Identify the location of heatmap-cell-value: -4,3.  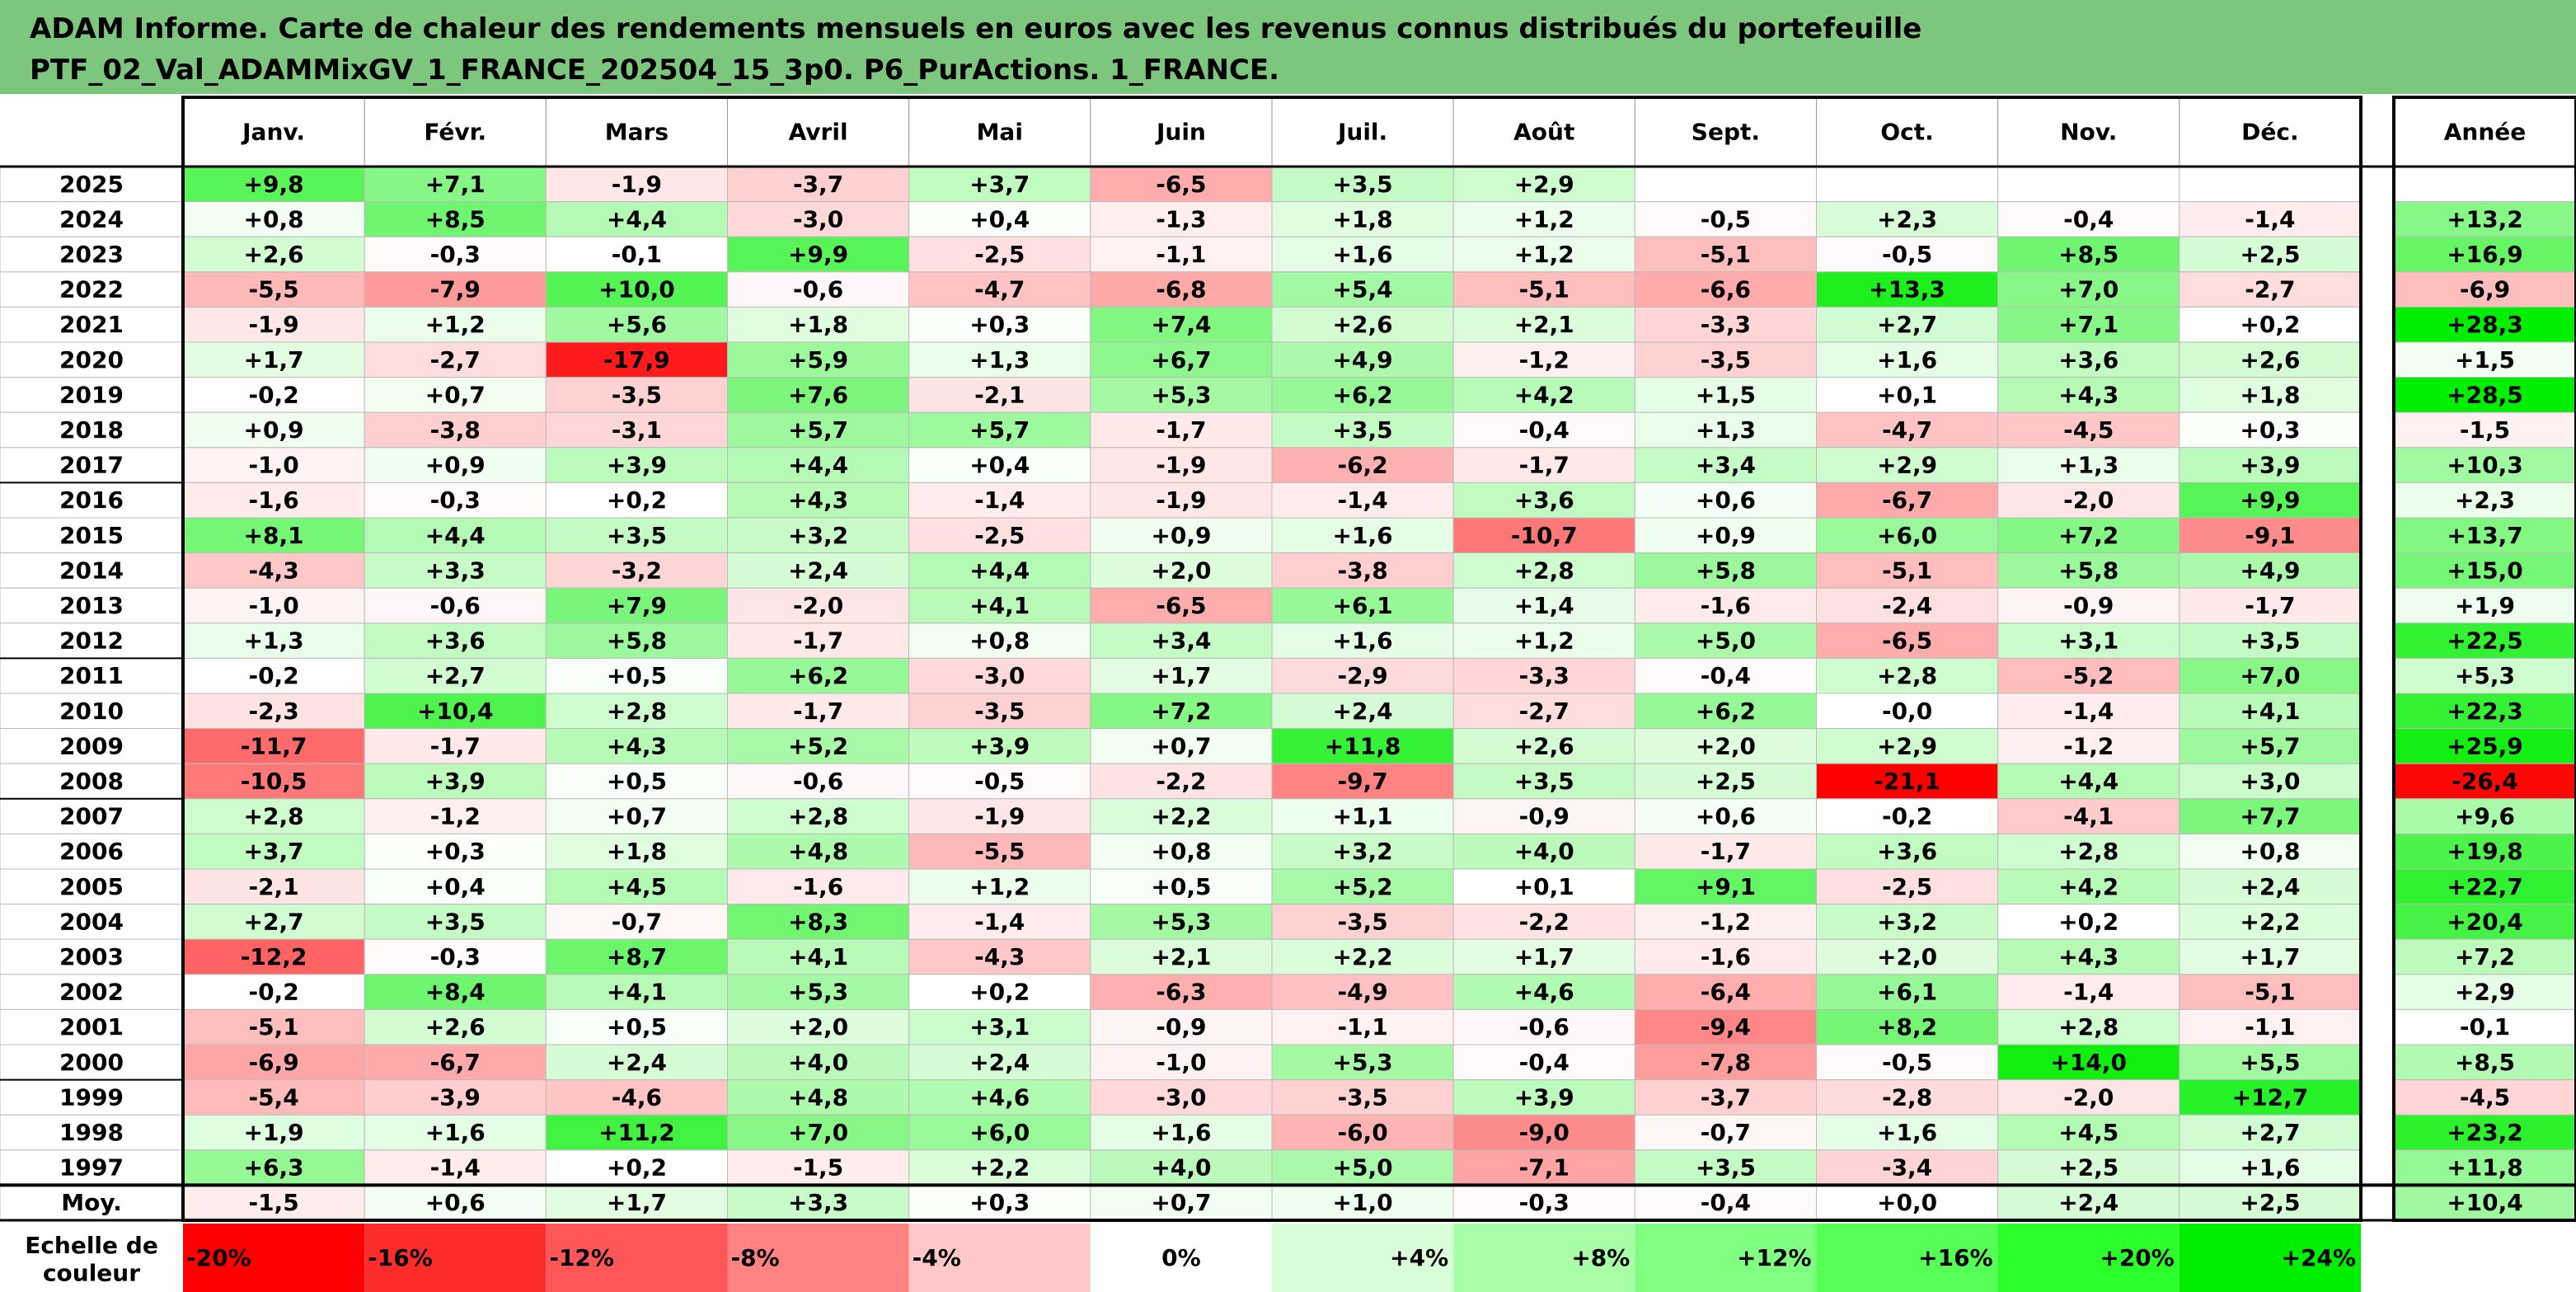
(1000, 956).